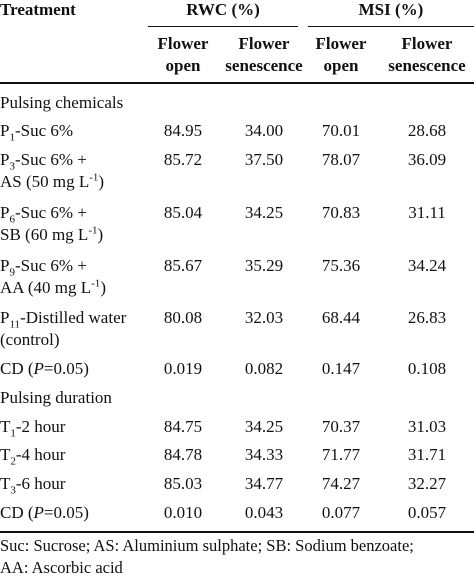 This screenshot has width=474, height=579. I want to click on value-cell: 71.77, so click(341, 454).